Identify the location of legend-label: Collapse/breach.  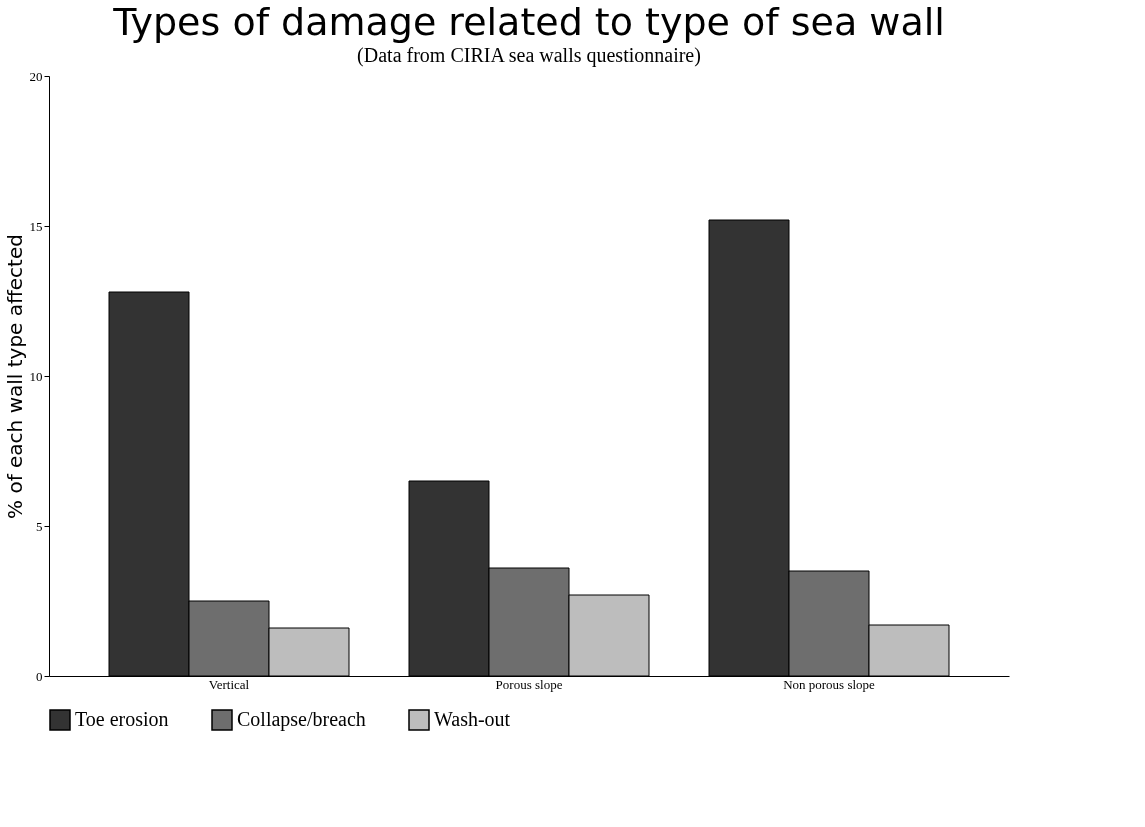
(301, 719).